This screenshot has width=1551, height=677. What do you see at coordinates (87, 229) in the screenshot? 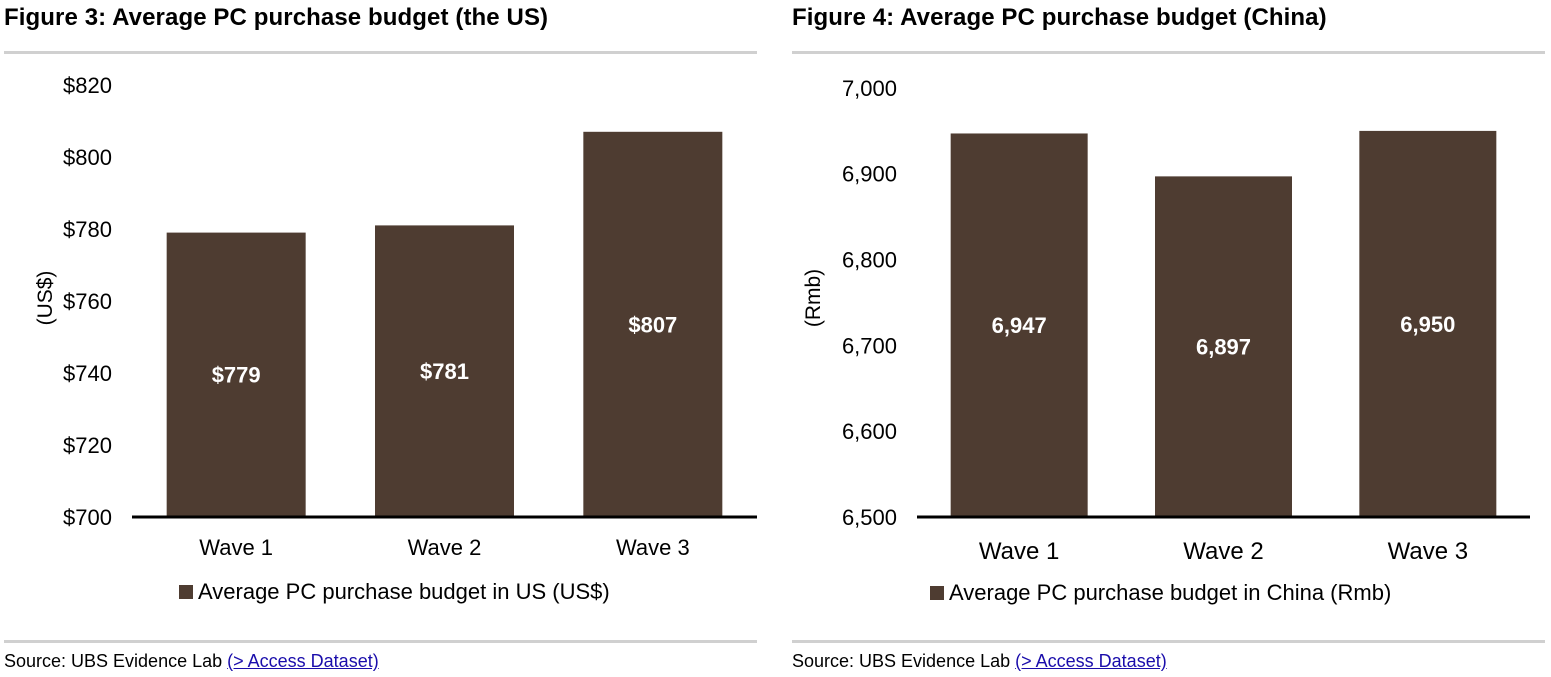
I see `y-tick-label: $780` at bounding box center [87, 229].